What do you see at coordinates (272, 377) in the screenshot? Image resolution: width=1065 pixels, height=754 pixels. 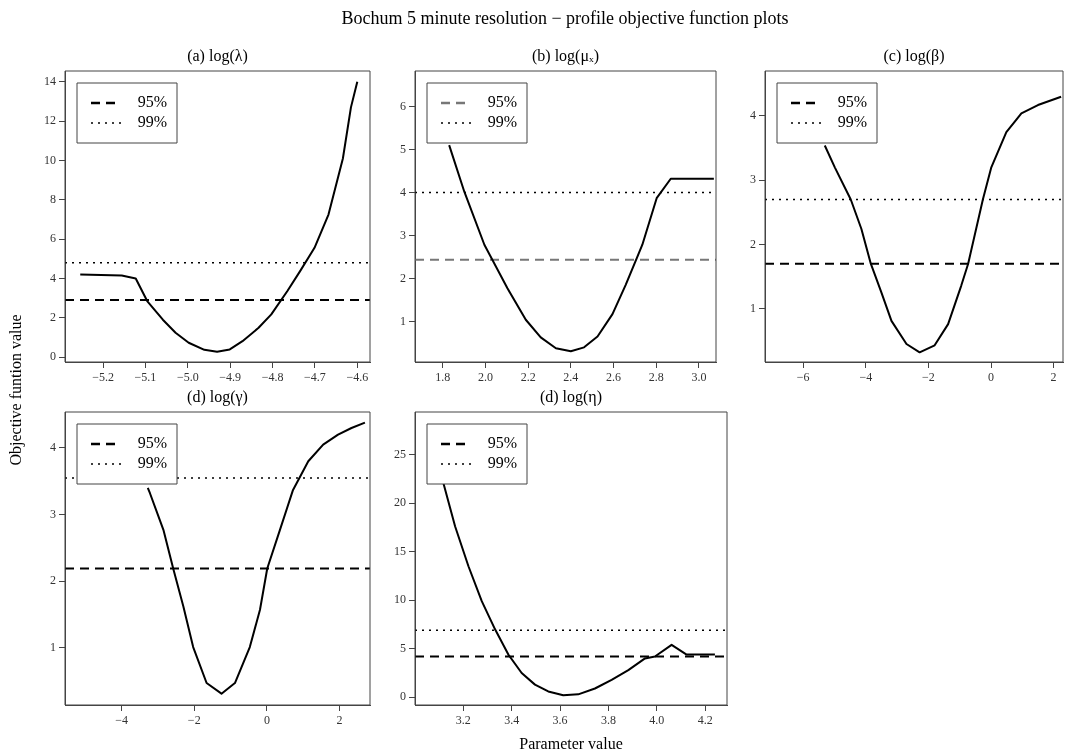 I see `x-tick-label: −4.8` at bounding box center [272, 377].